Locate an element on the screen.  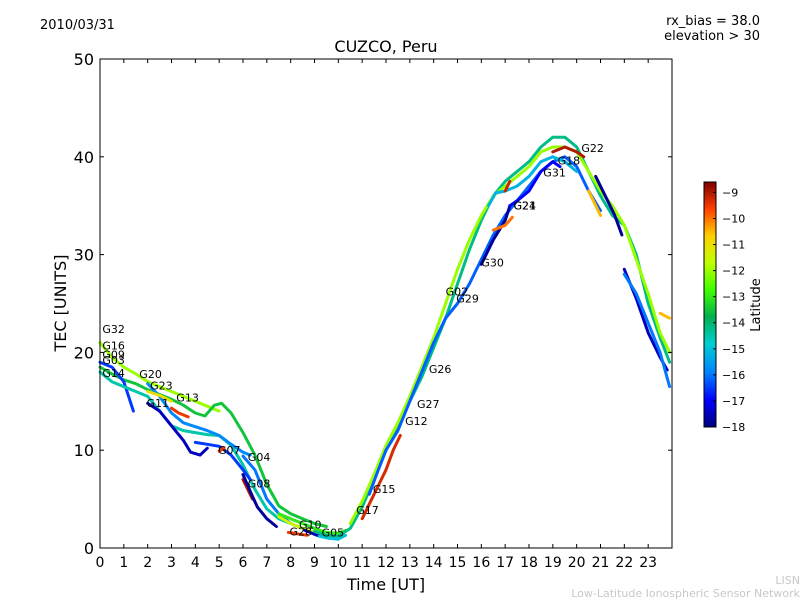
satellite-label-g22: G22 is located at coordinates (592, 148).